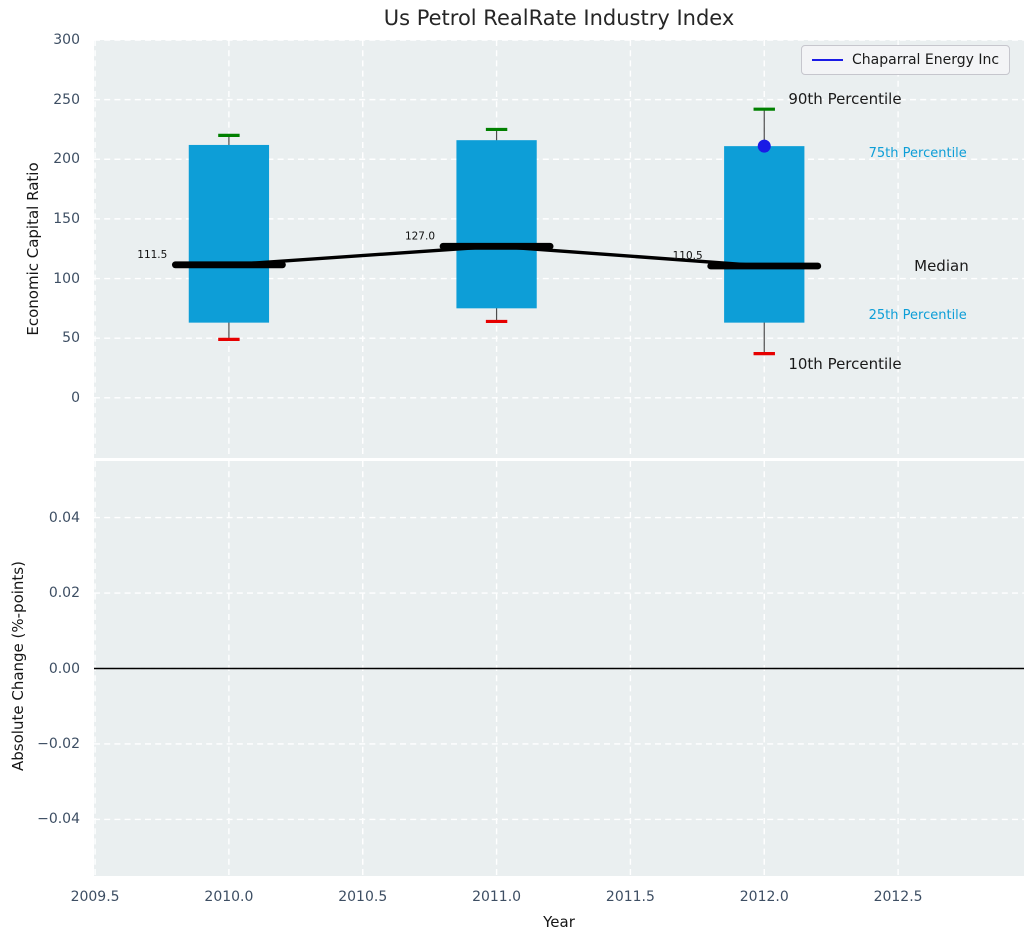  What do you see at coordinates (64, 668) in the screenshot?
I see `y-tick-label: 0.00` at bounding box center [64, 668].